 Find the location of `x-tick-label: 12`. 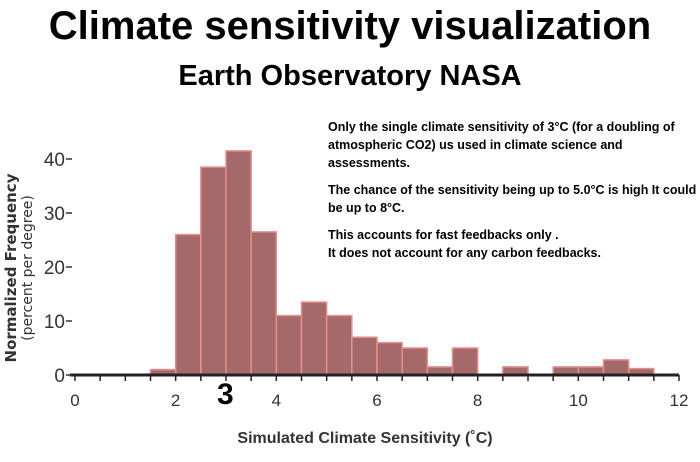

x-tick-label: 12 is located at coordinates (679, 400).